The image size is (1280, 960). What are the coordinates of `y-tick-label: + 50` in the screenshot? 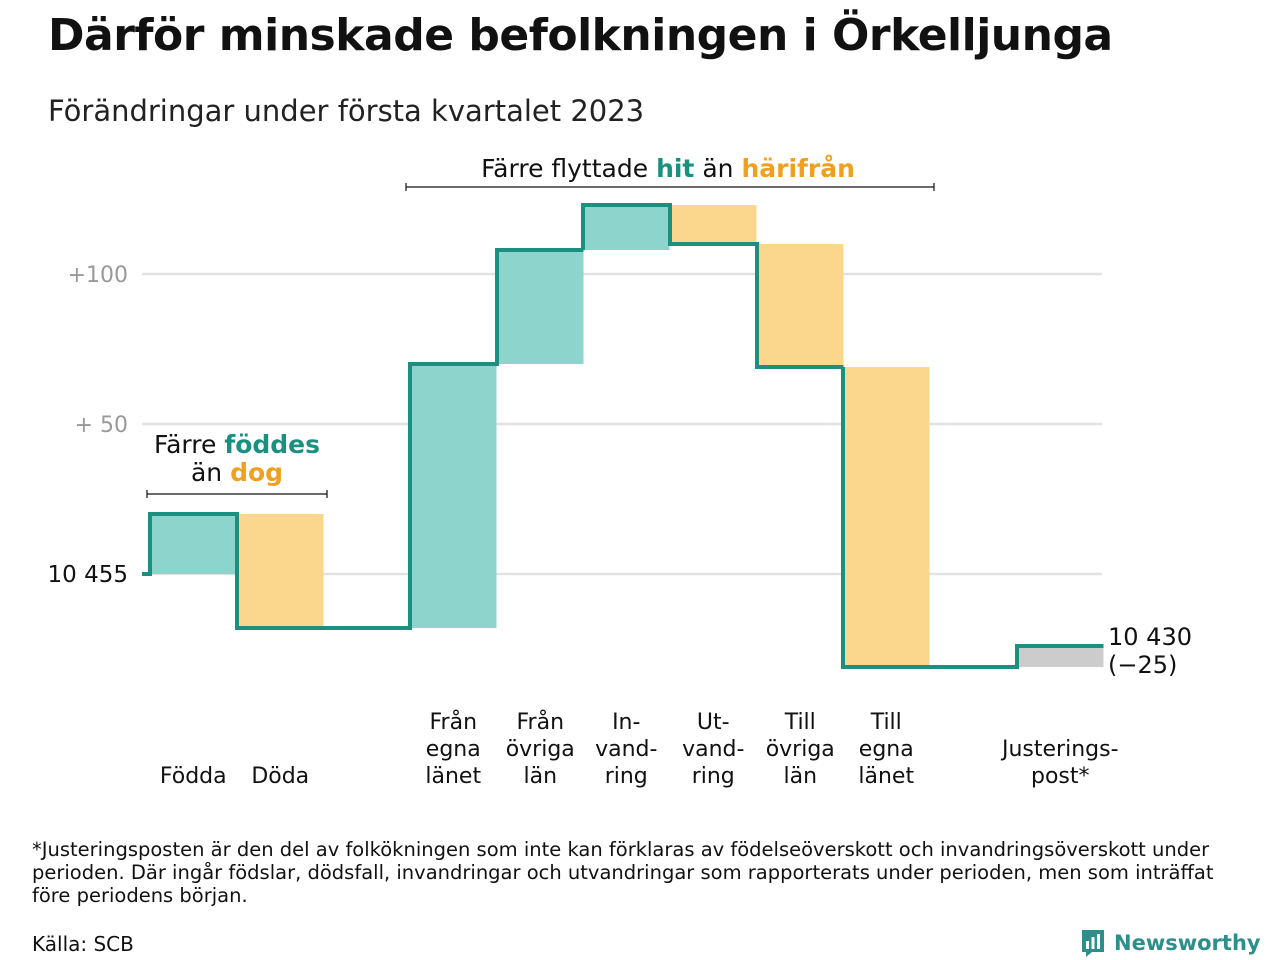 It's located at (101, 425).